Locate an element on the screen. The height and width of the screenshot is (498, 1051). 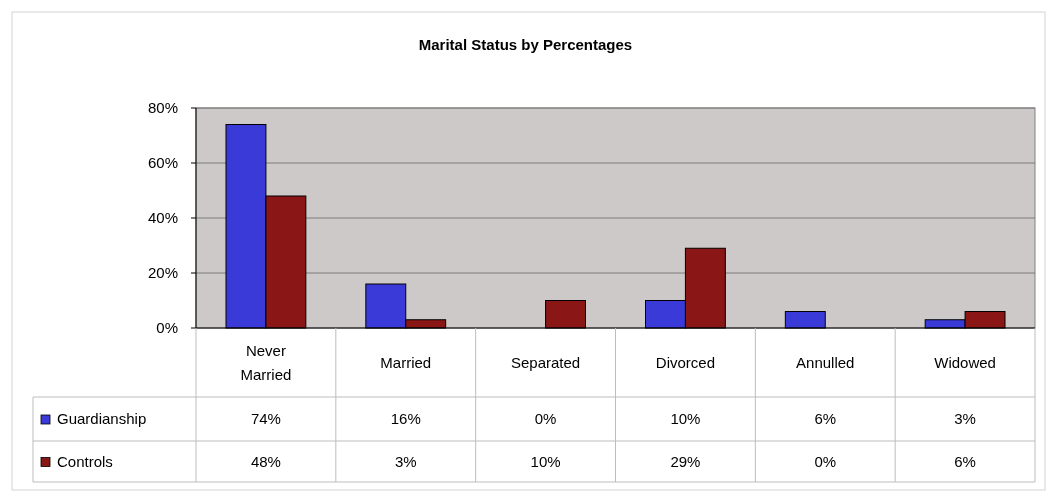
y-tick-label: 0% is located at coordinates (167, 328).